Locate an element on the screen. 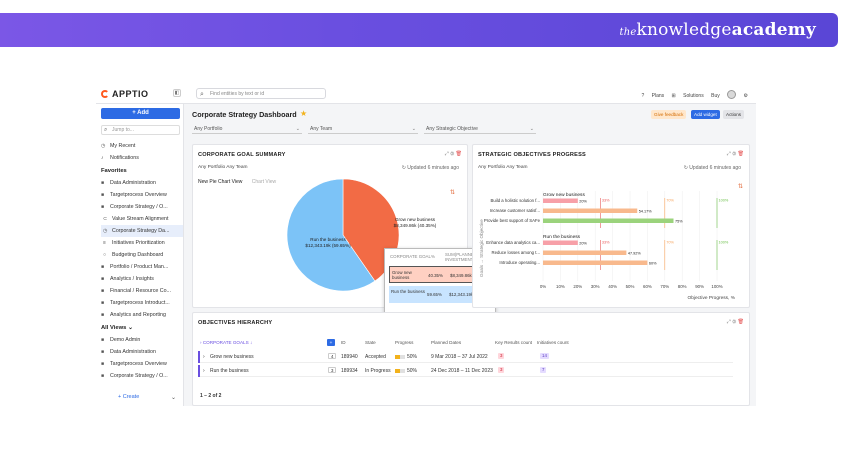 Image resolution: width=850 pixels, height=450 pixels. list-icon: ≡ is located at coordinates (104, 243).